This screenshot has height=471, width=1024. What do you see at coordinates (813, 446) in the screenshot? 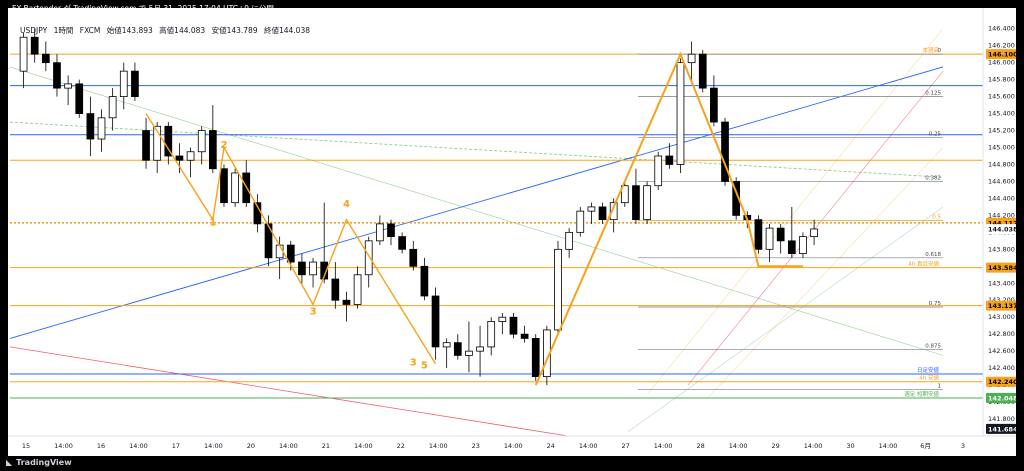
I see `time-tick-21: 14:00` at bounding box center [813, 446].